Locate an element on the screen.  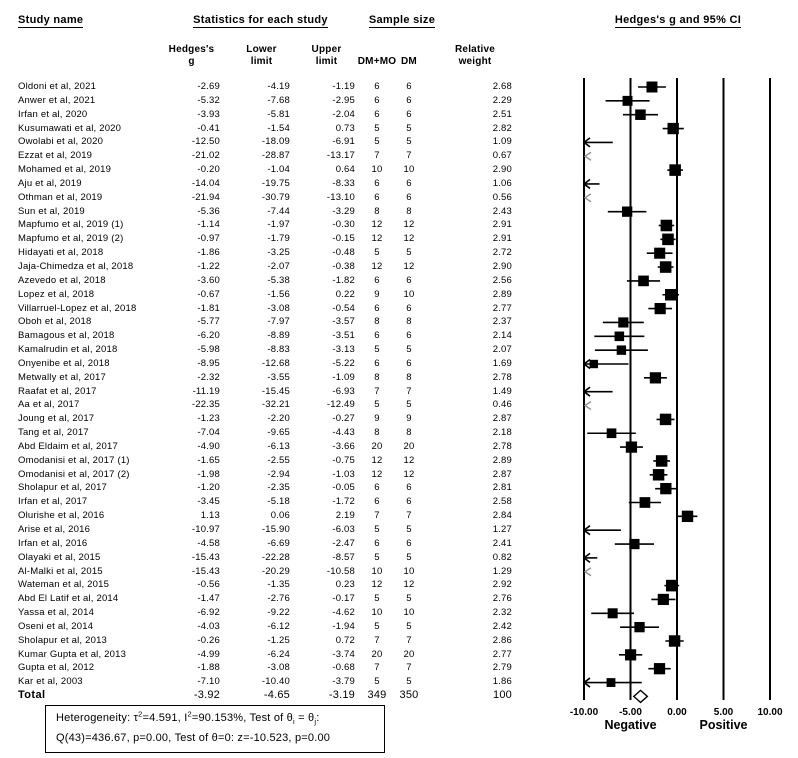
study-name: Ezzat et al, 2019 is located at coordinates (55, 156).